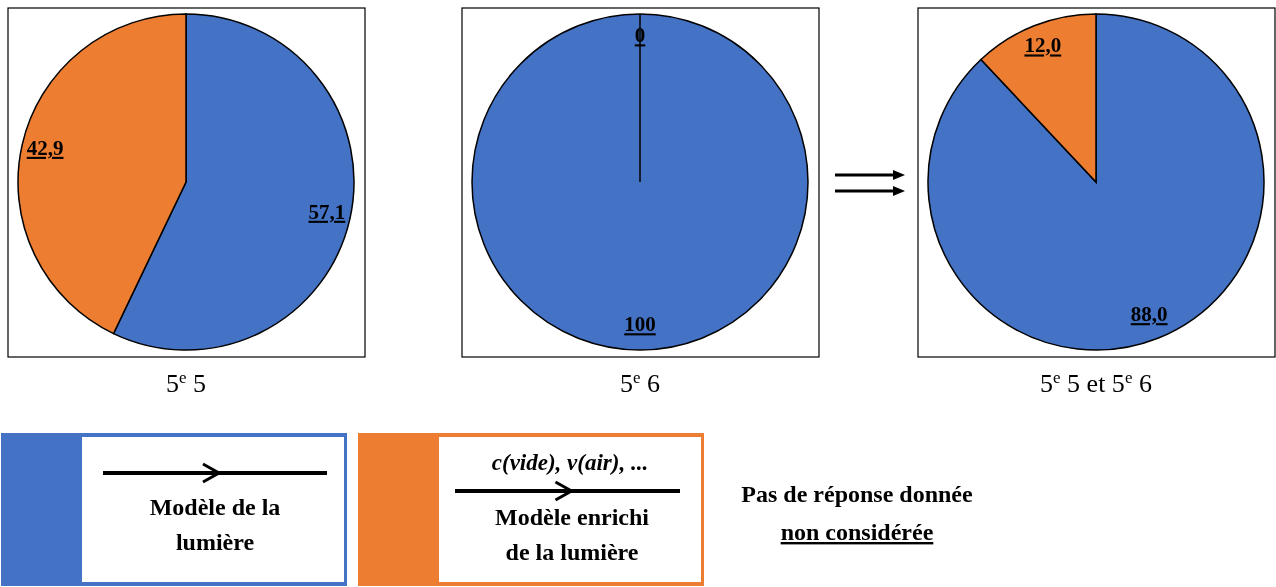 This screenshot has width=1276, height=587. I want to click on text: non considérée, so click(857, 532).